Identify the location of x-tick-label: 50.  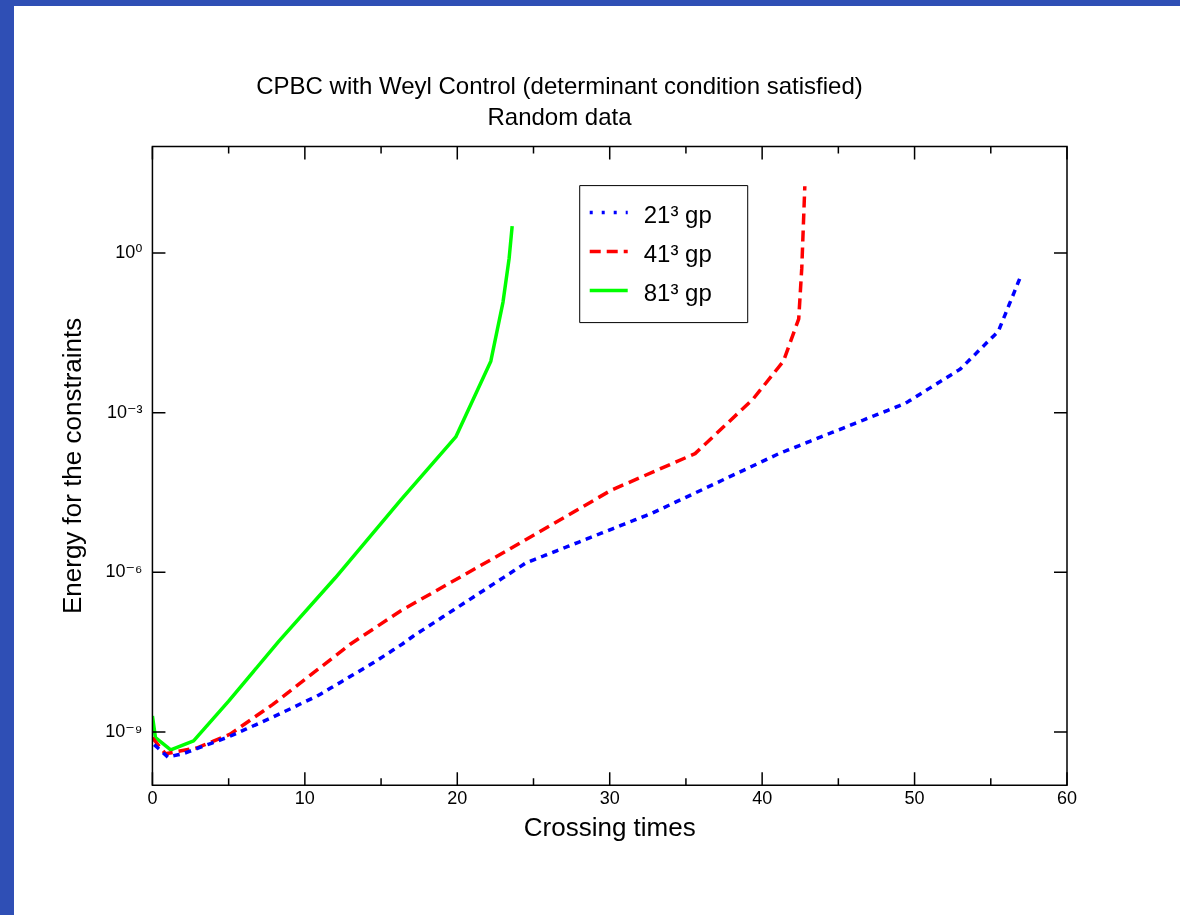
(914, 797).